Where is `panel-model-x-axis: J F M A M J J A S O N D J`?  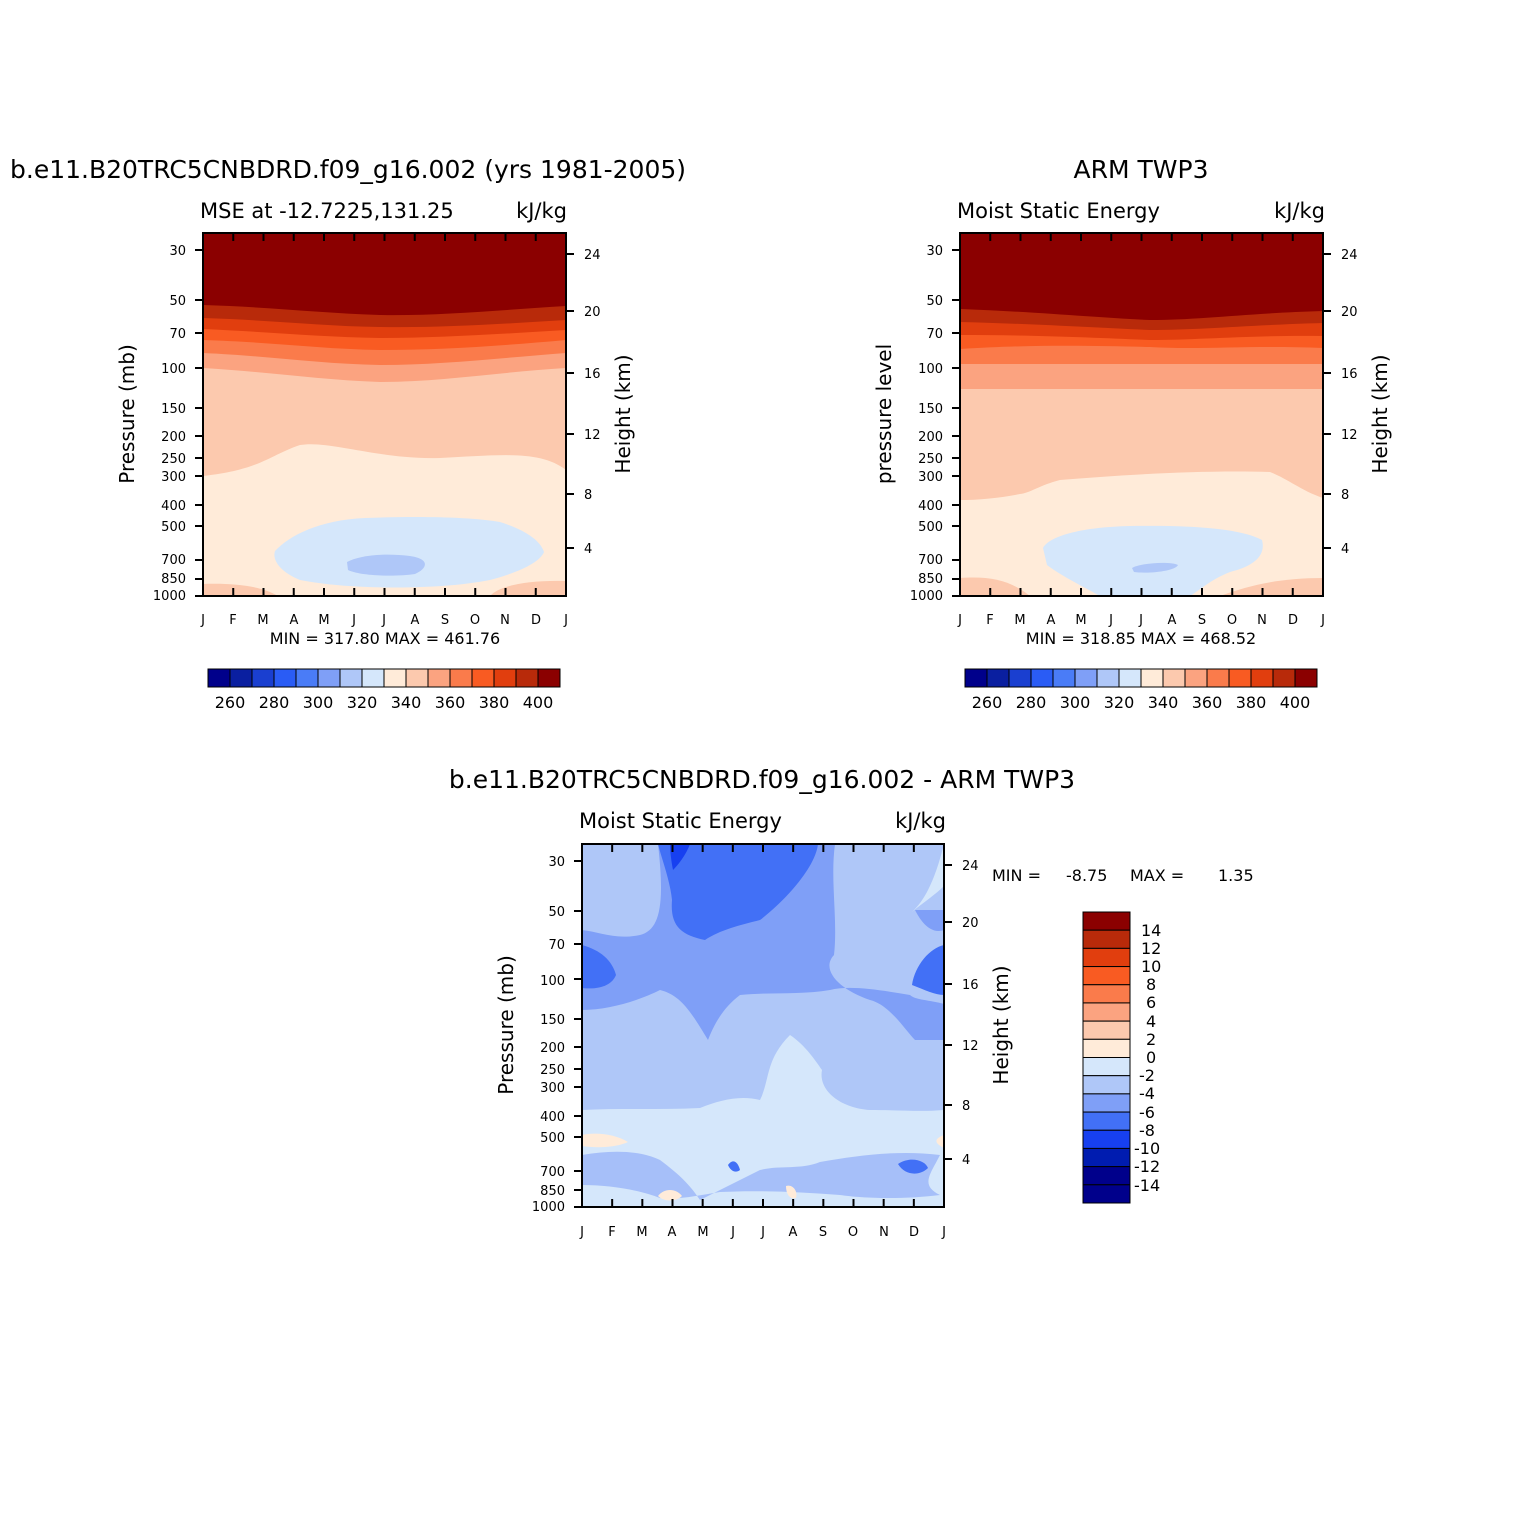
panel-model-x-axis: J F M A M J J A S O N D J is located at coordinates (384, 620).